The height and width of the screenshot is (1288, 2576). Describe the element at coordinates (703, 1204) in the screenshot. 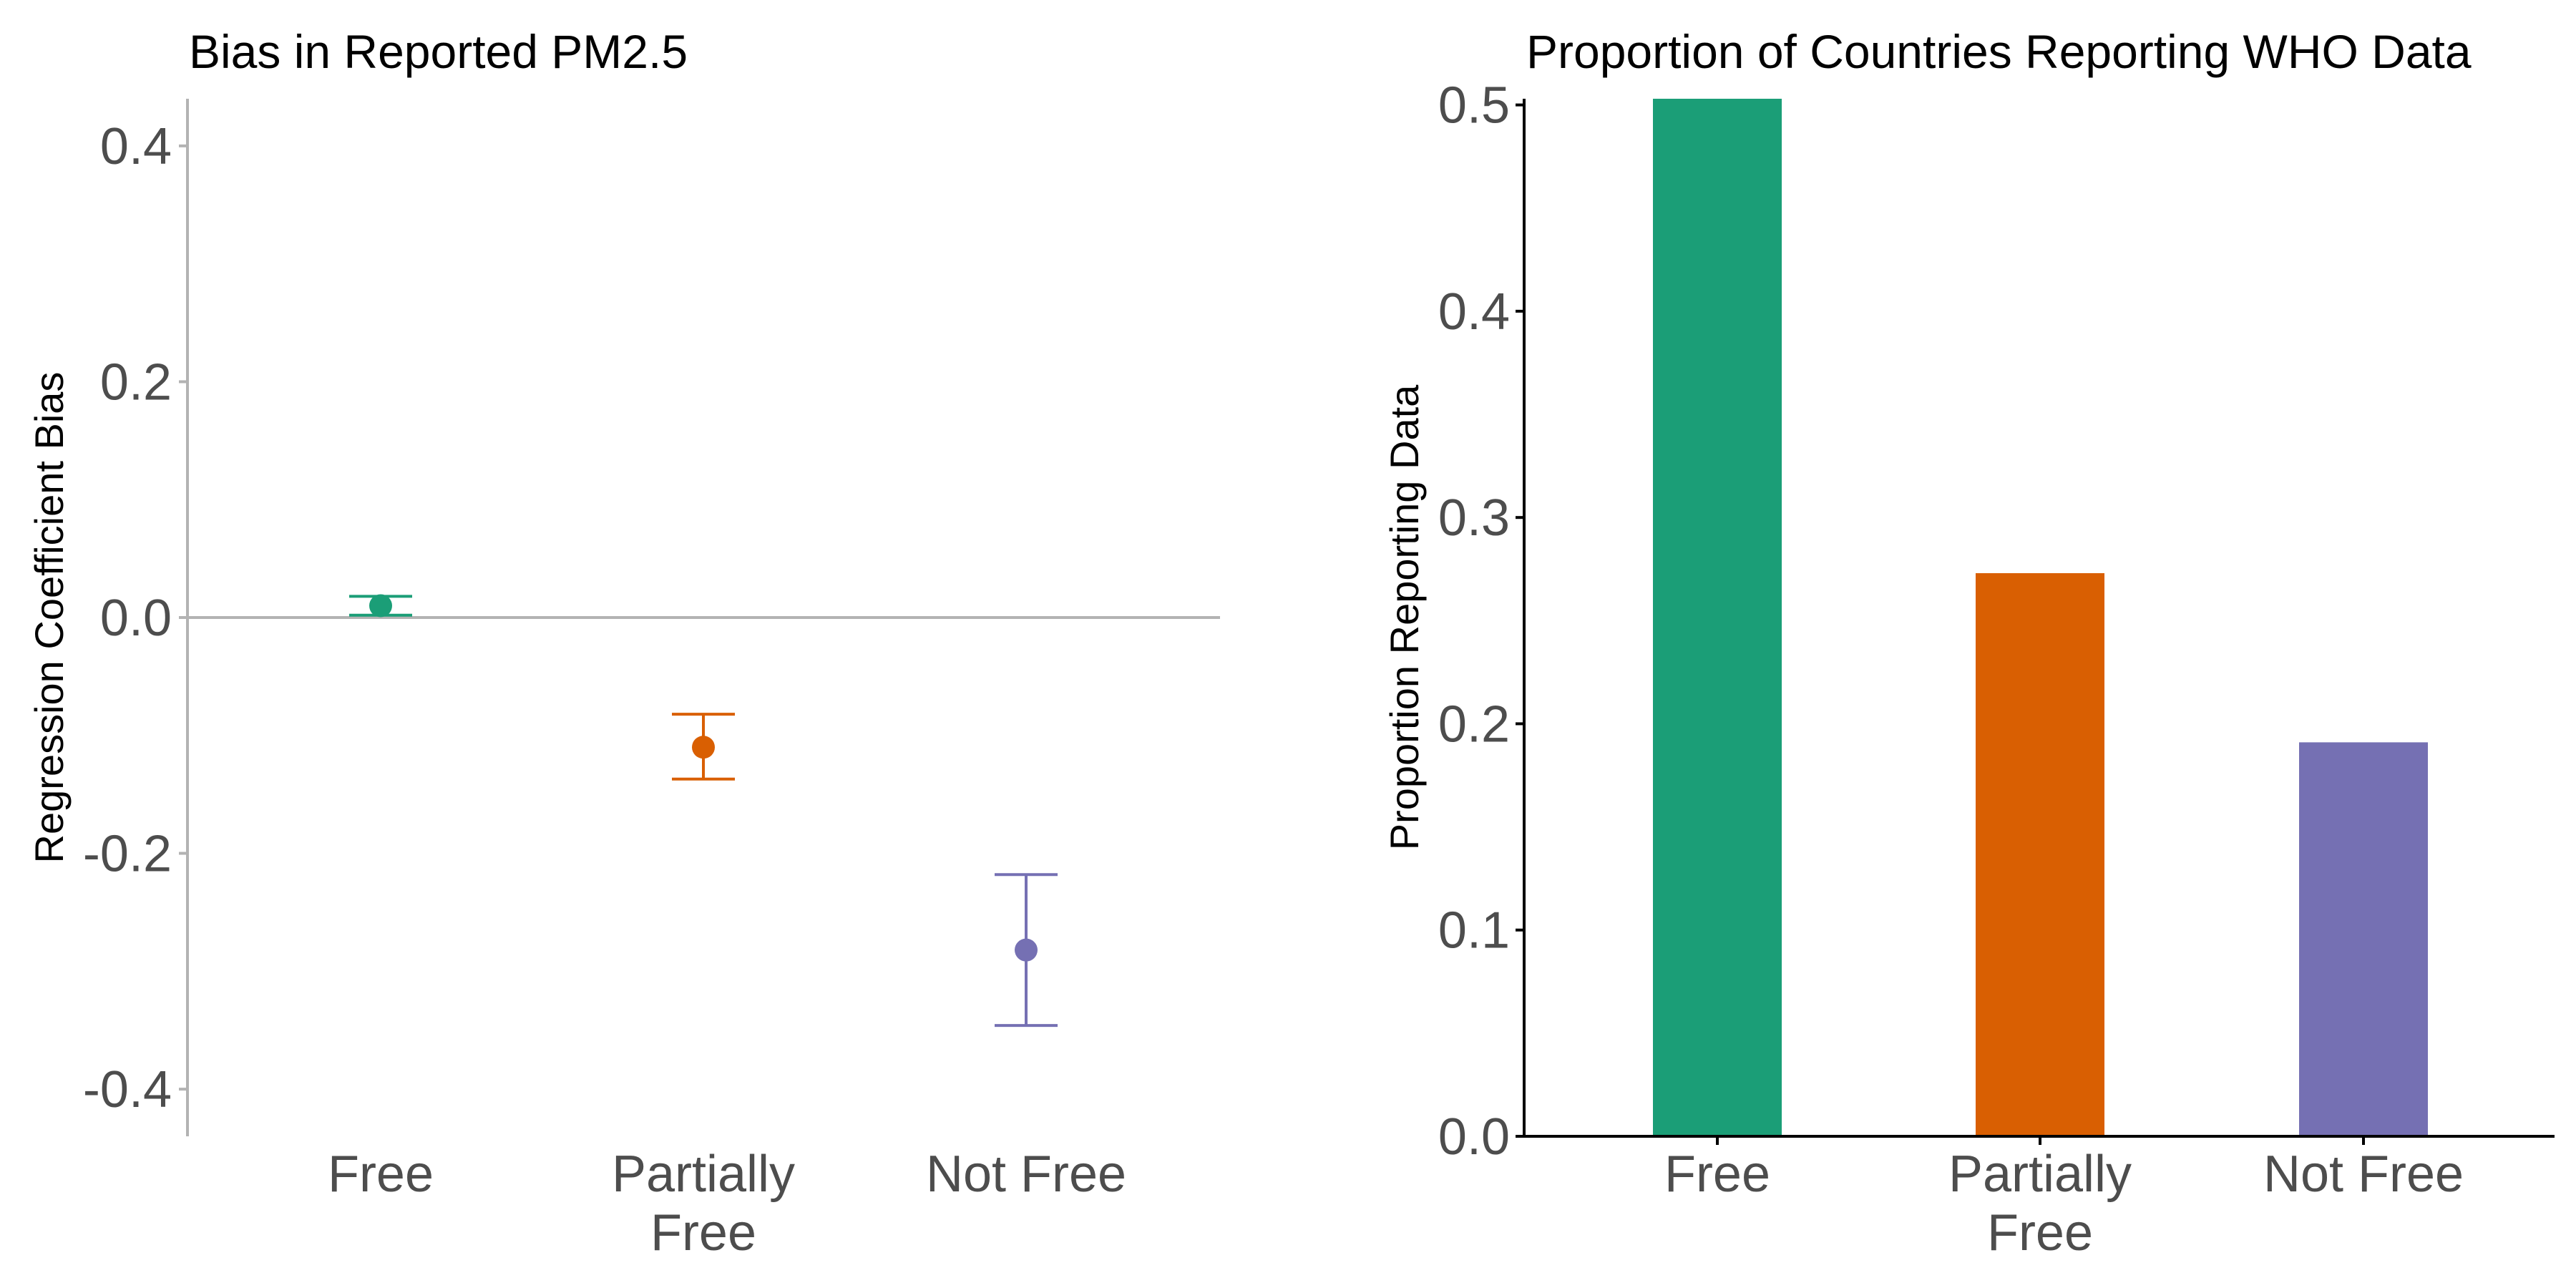

I see `left-x-tick-label: Partially Free` at that location.